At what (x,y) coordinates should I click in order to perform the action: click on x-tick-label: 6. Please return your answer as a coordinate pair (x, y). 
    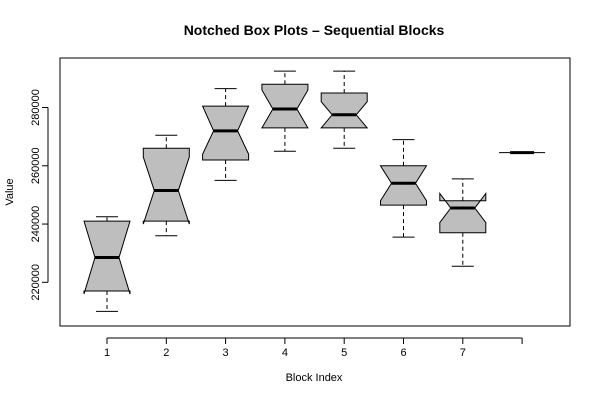
    Looking at the image, I should click on (403, 353).